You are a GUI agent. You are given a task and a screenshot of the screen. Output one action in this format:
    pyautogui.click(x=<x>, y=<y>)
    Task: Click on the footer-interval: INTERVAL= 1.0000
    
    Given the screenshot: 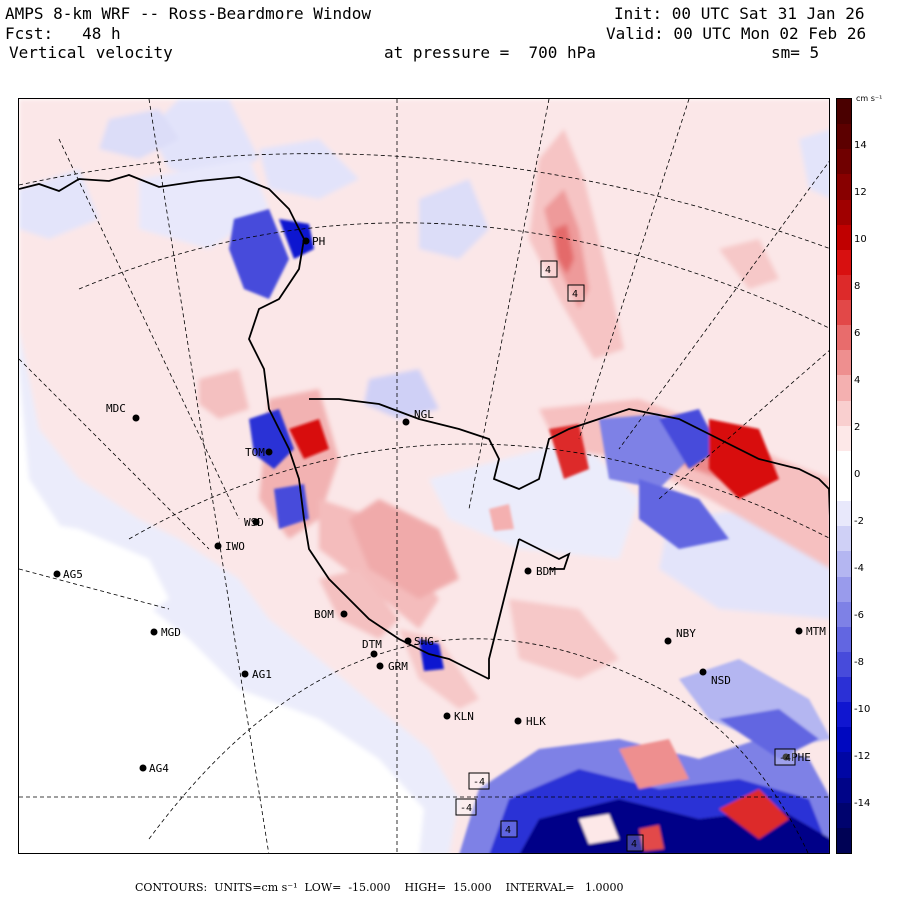 What is the action you would take?
    pyautogui.click(x=564, y=887)
    